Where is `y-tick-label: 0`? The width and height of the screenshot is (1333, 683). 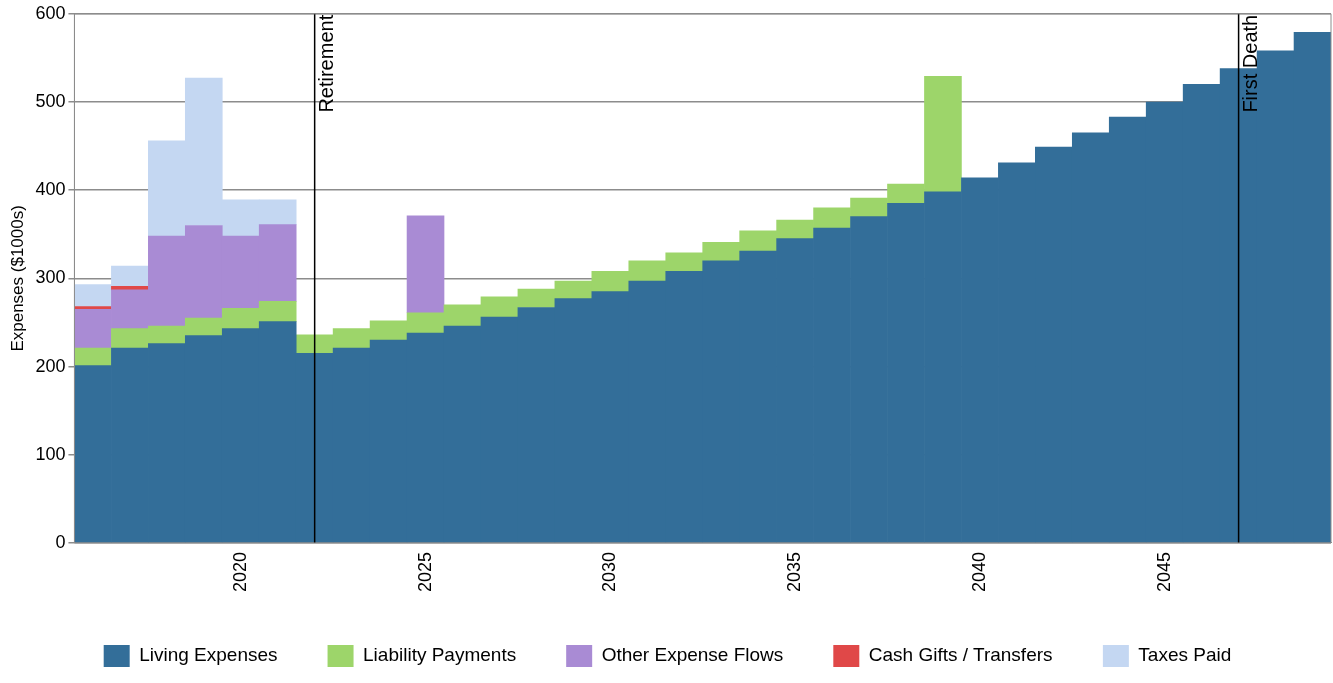 y-tick-label: 0 is located at coordinates (60, 541).